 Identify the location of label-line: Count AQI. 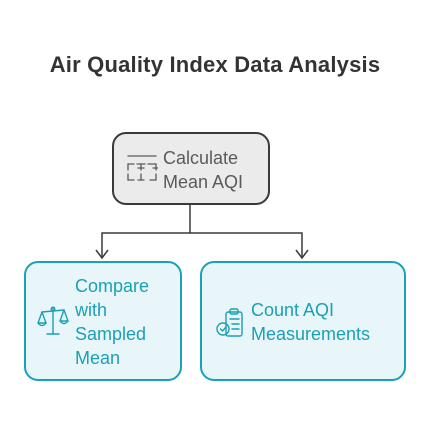
(293, 310).